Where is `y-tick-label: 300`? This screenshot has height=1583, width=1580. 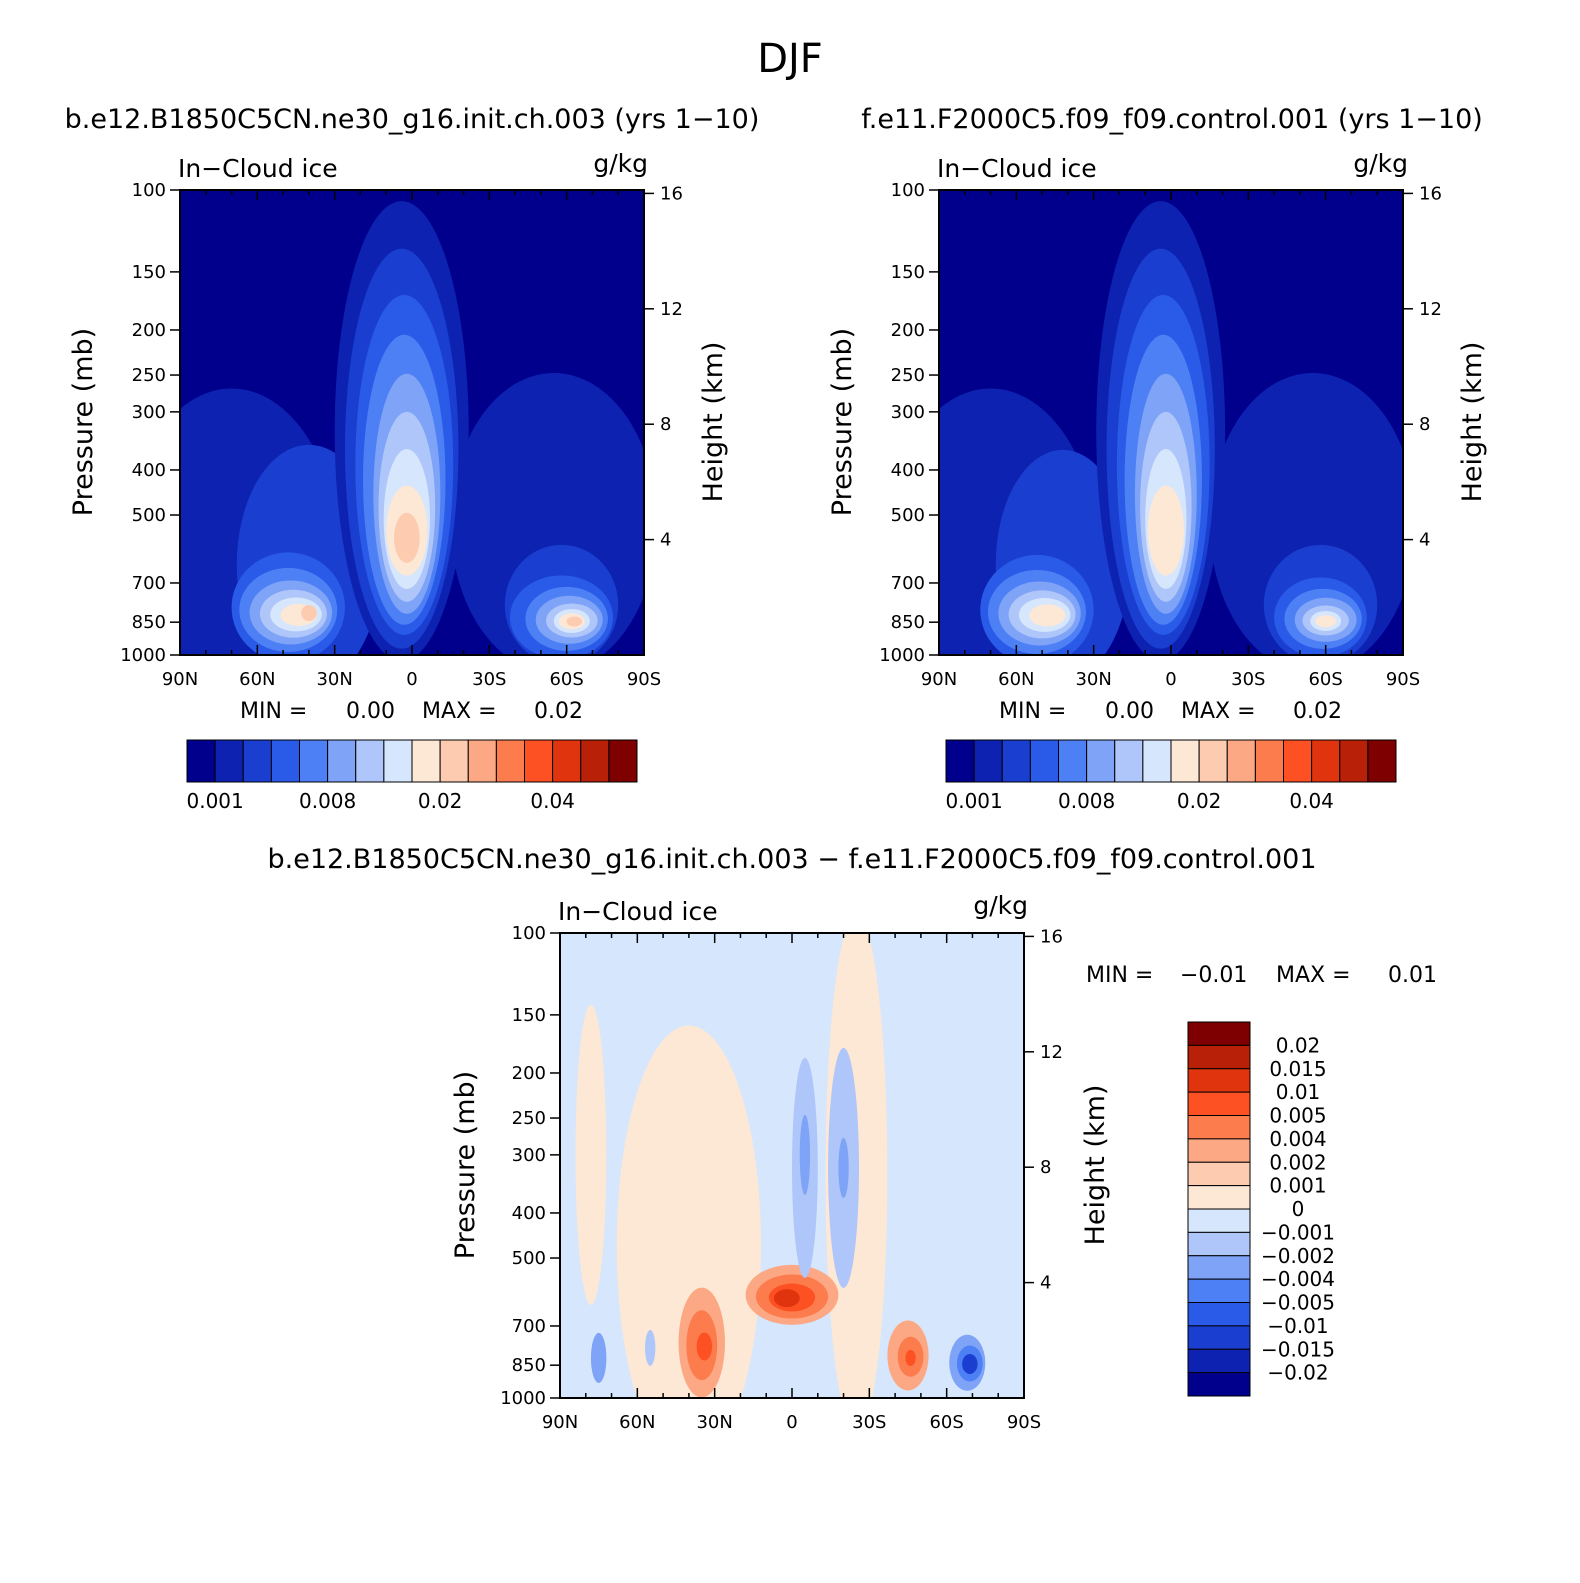 y-tick-label: 300 is located at coordinates (908, 412).